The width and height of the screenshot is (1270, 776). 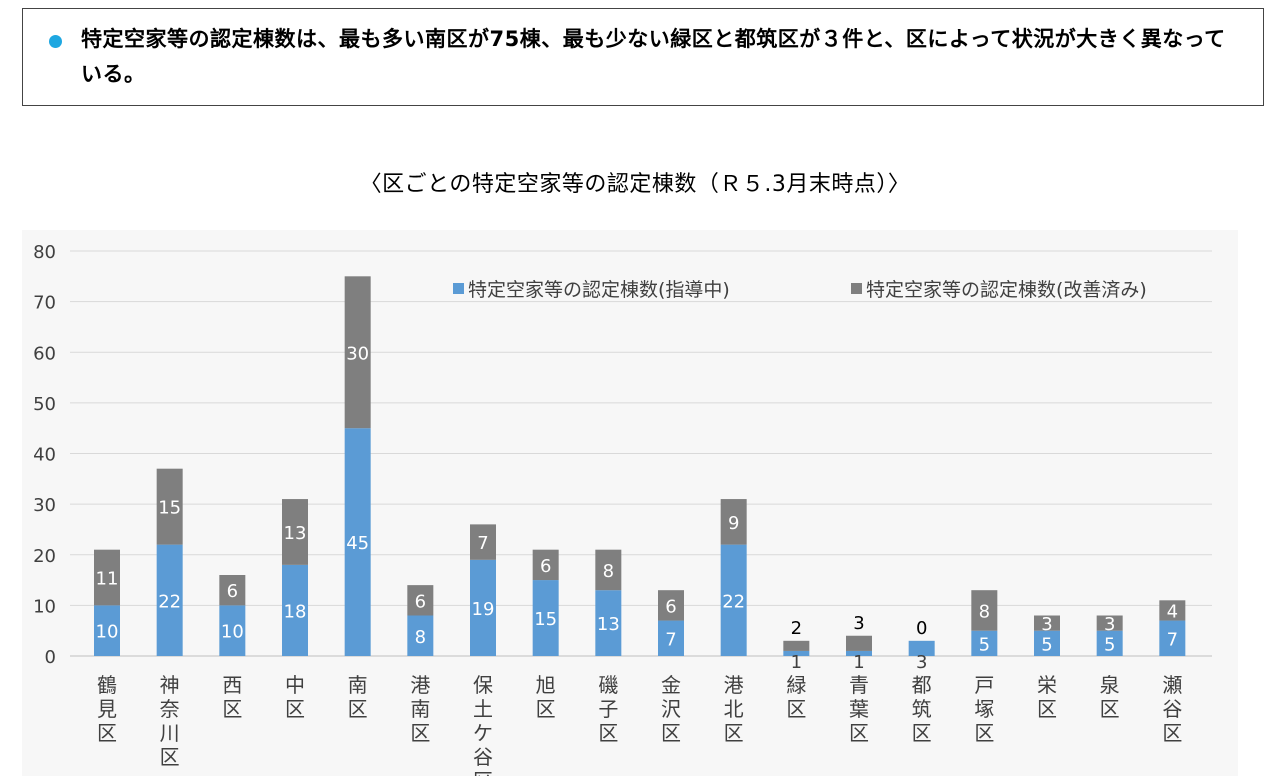 I want to click on data-label-improved: 15, so click(x=169, y=508).